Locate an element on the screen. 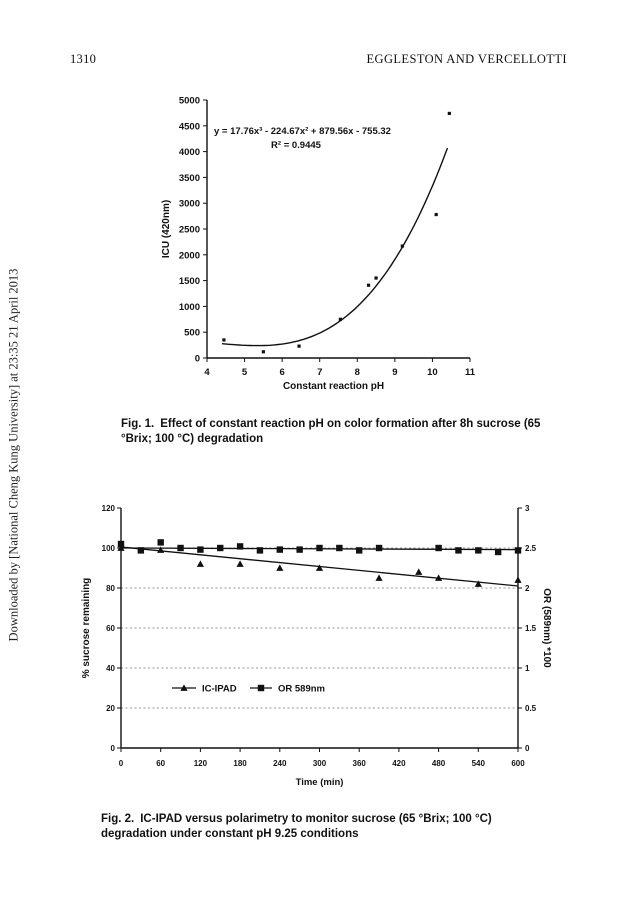 The image size is (627, 915). y-tick-label: 2000 is located at coordinates (189, 255).